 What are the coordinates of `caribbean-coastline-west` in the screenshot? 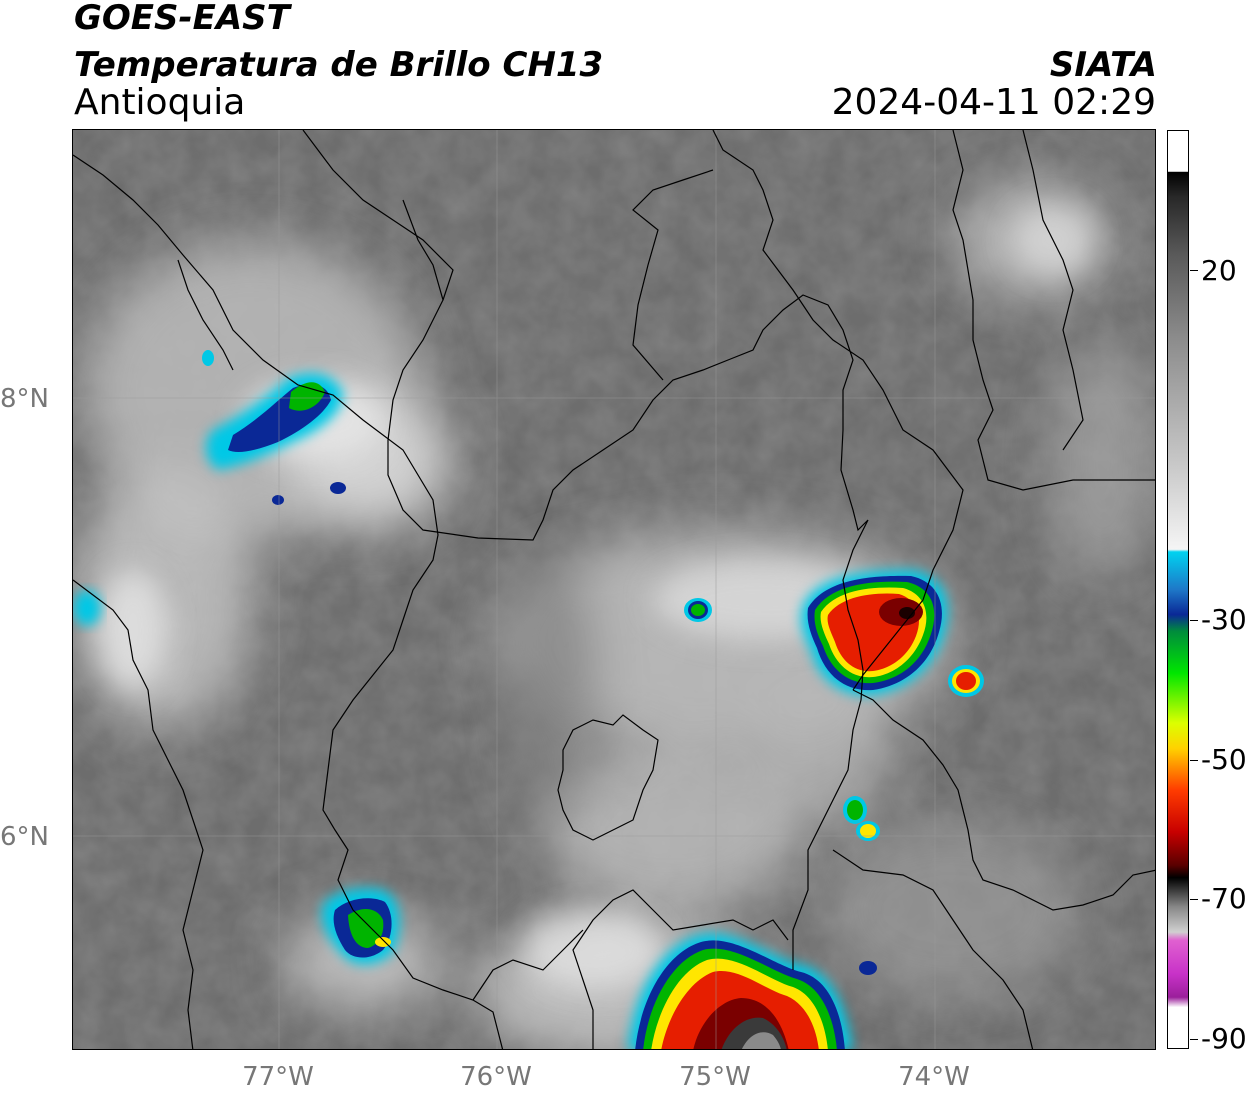 It's located at (378, 215).